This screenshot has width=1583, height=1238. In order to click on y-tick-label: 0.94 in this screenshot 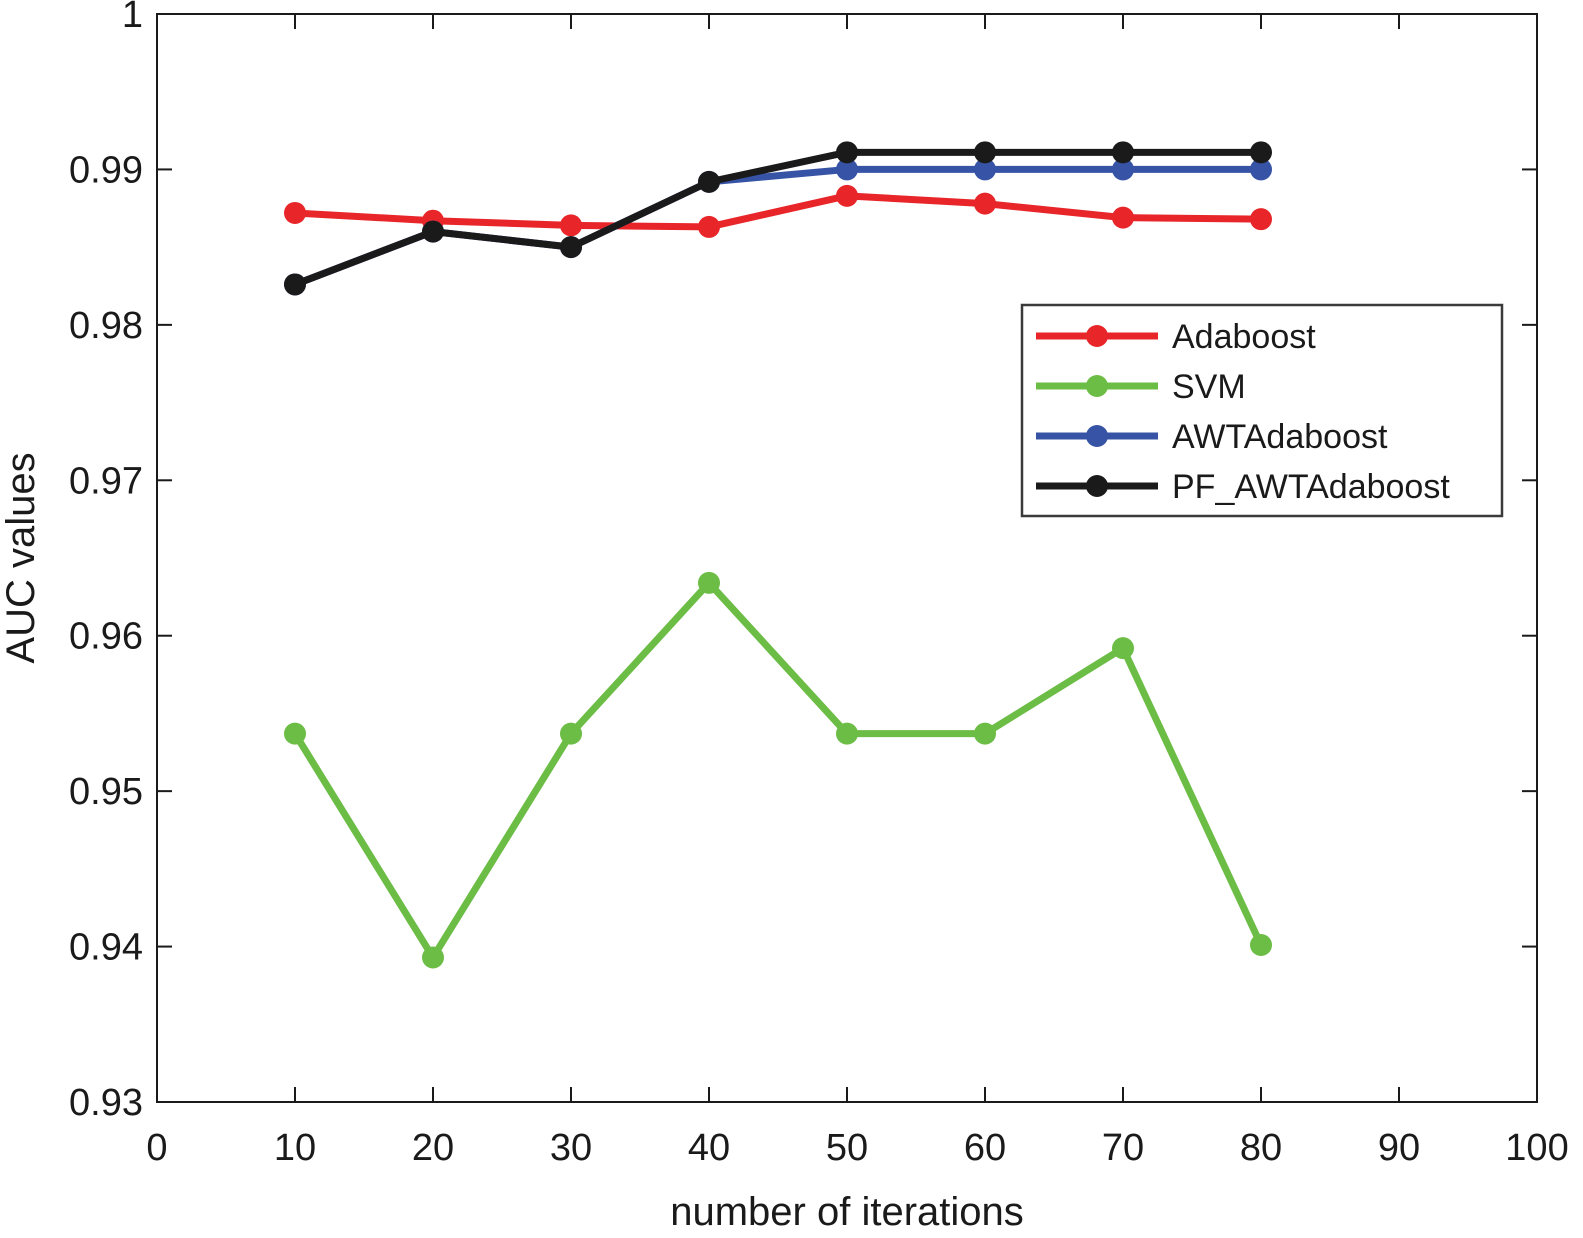, I will do `click(106, 948)`.